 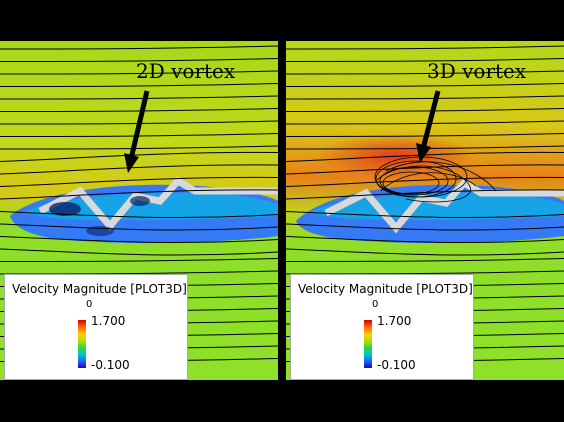 I want to click on vortex-tangle-3d, so click(x=435, y=179).